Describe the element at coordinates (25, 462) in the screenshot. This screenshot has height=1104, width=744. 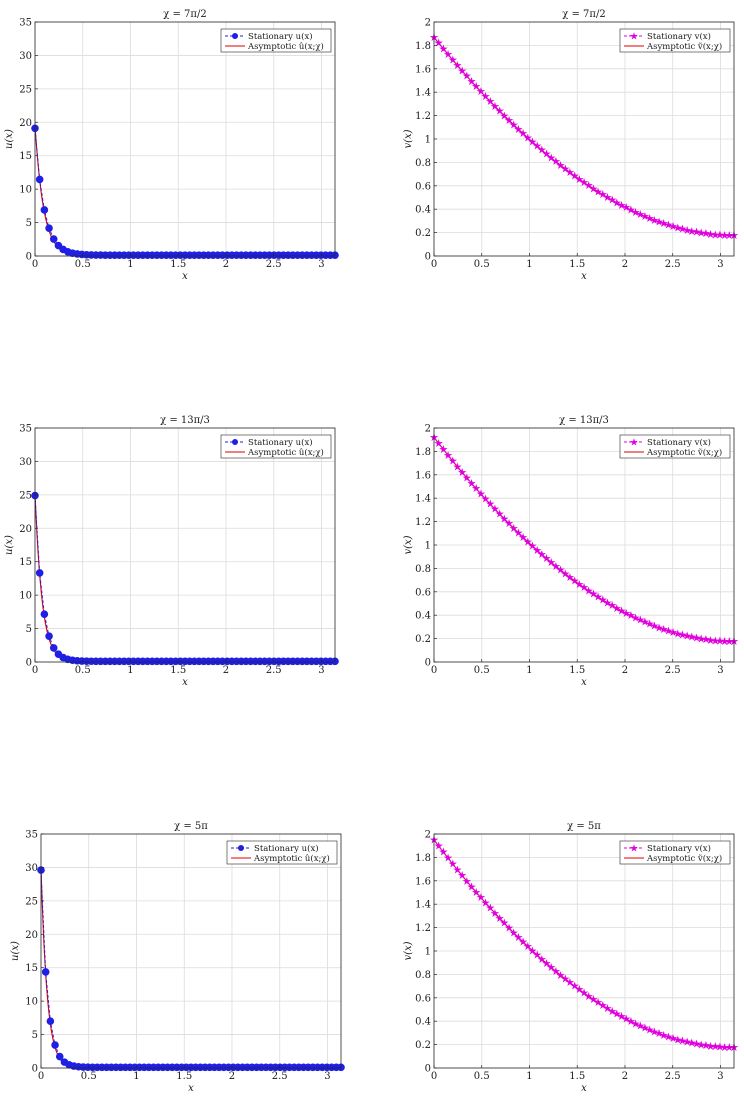
I see `y-tick-label: 30` at that location.